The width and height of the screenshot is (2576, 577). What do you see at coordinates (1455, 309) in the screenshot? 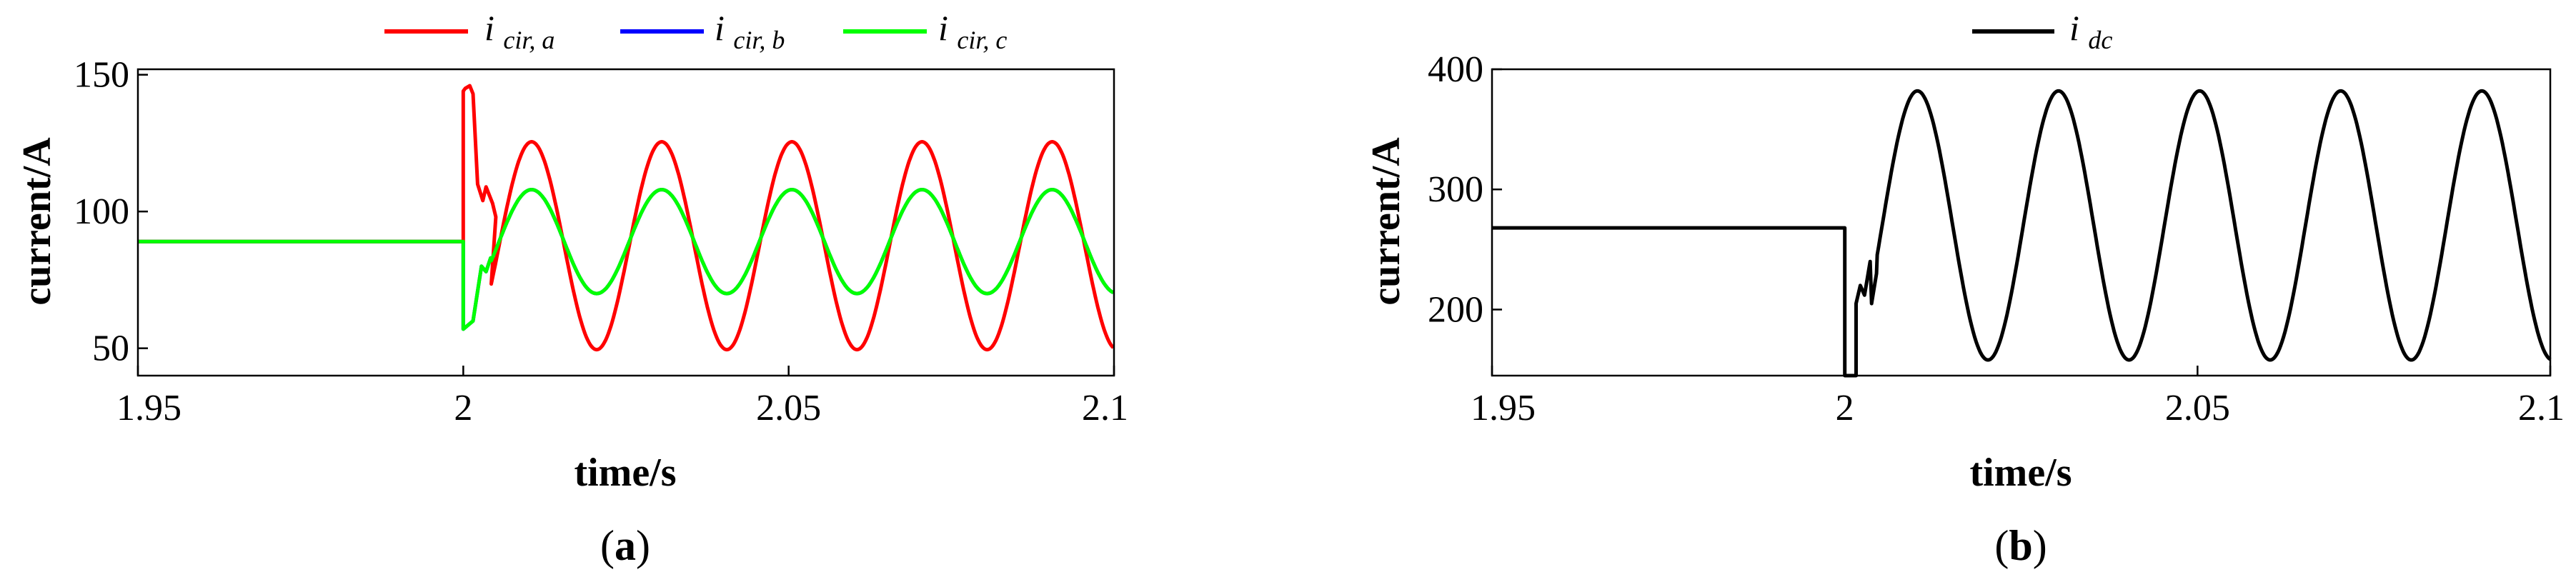
I see `y-tick-label: 200` at bounding box center [1455, 309].